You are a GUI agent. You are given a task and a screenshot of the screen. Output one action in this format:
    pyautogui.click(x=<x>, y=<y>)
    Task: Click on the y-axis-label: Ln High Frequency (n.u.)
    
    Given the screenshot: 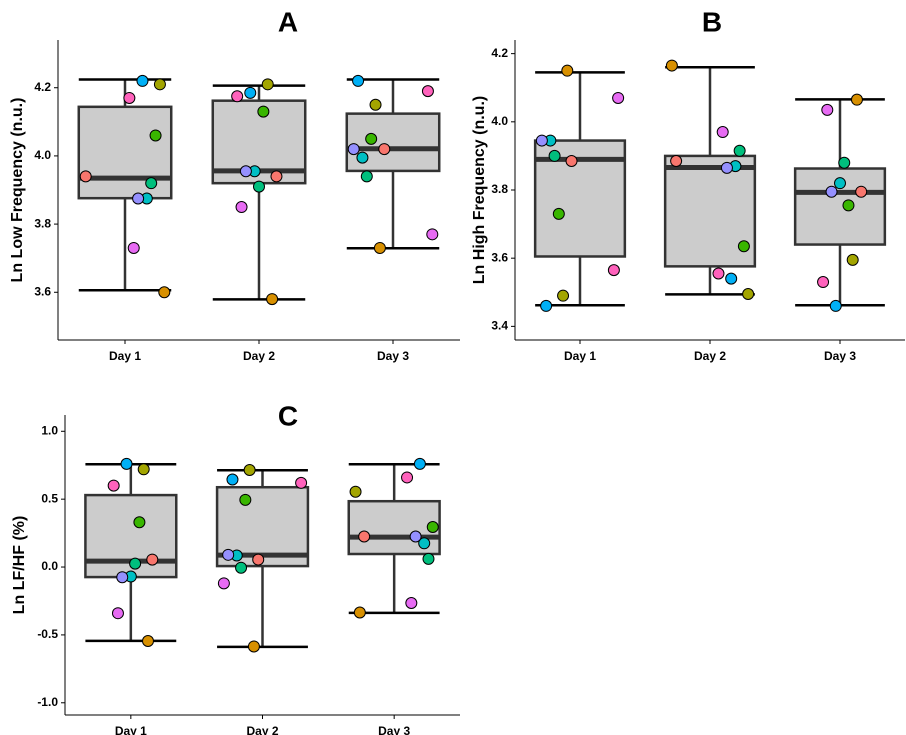 What is the action you would take?
    pyautogui.click(x=479, y=190)
    